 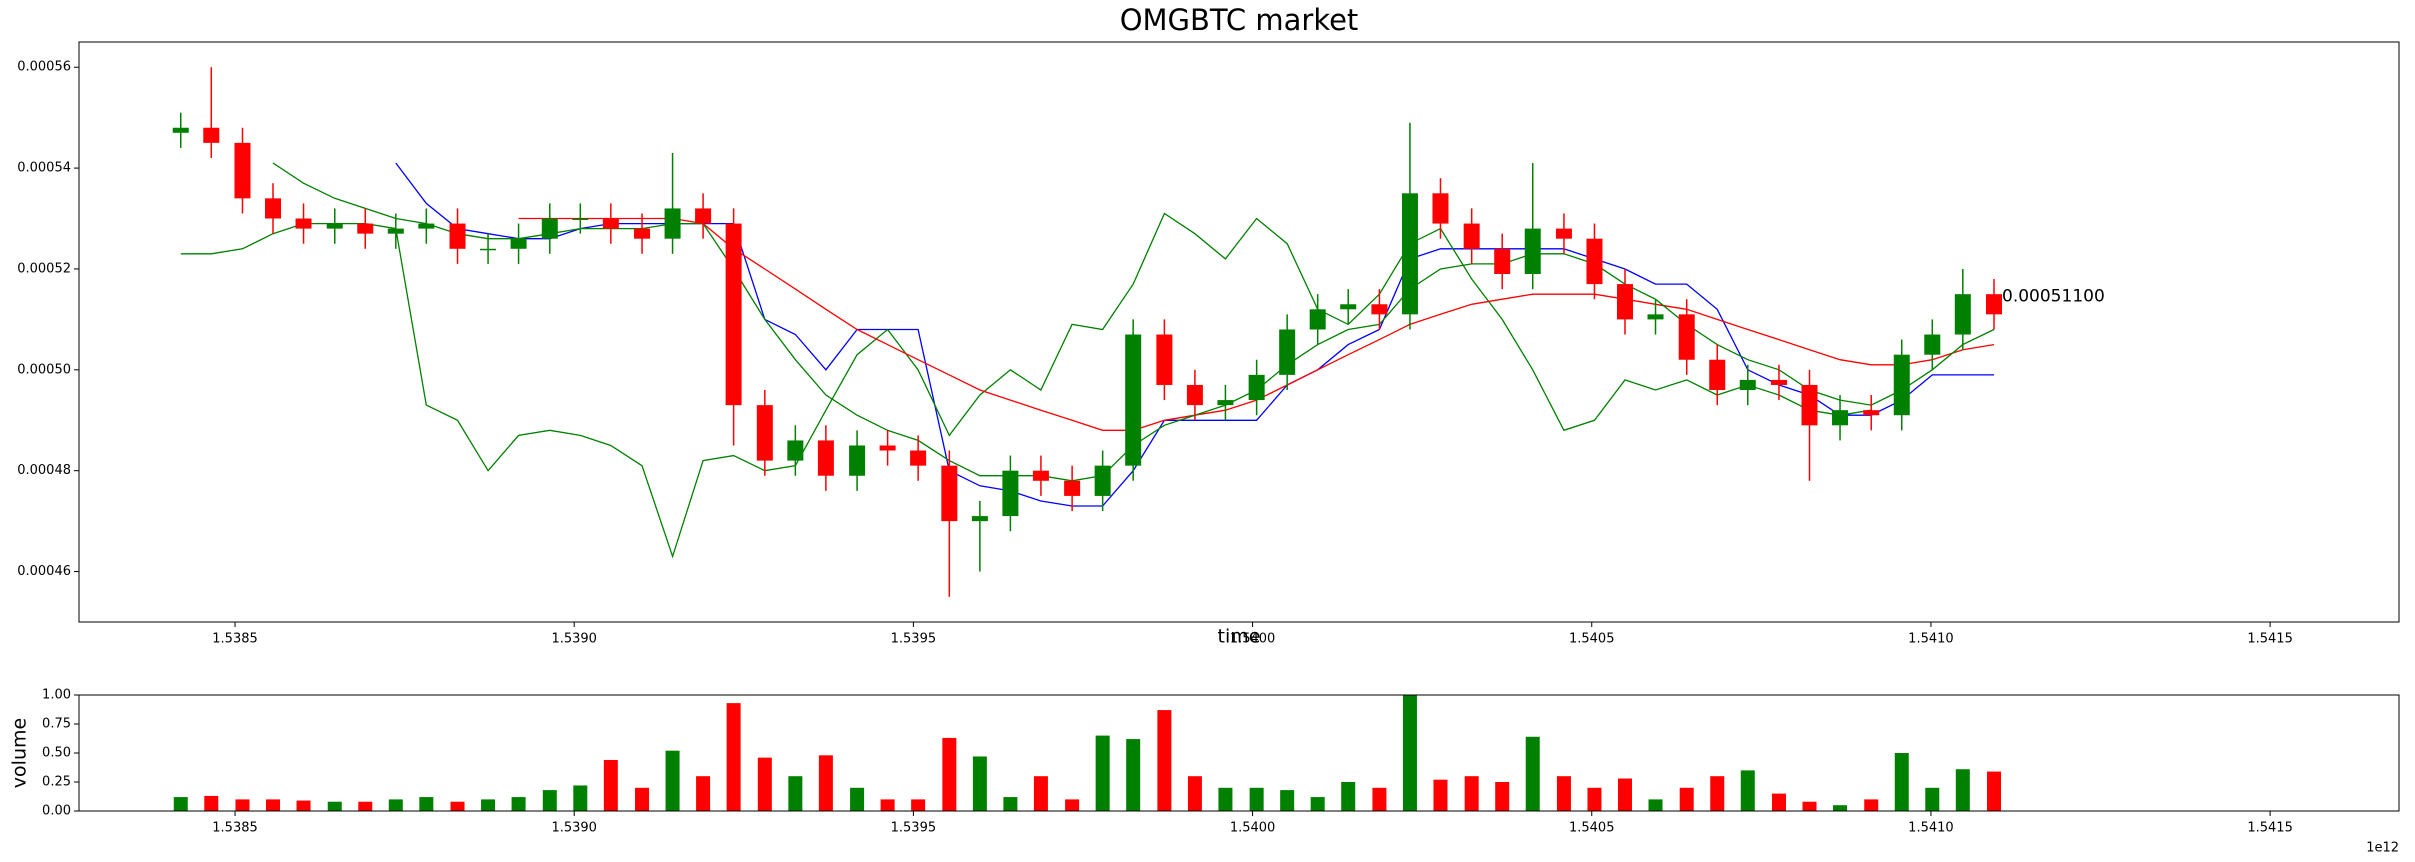 I want to click on x-tick-label: 1.5385, so click(x=235, y=639).